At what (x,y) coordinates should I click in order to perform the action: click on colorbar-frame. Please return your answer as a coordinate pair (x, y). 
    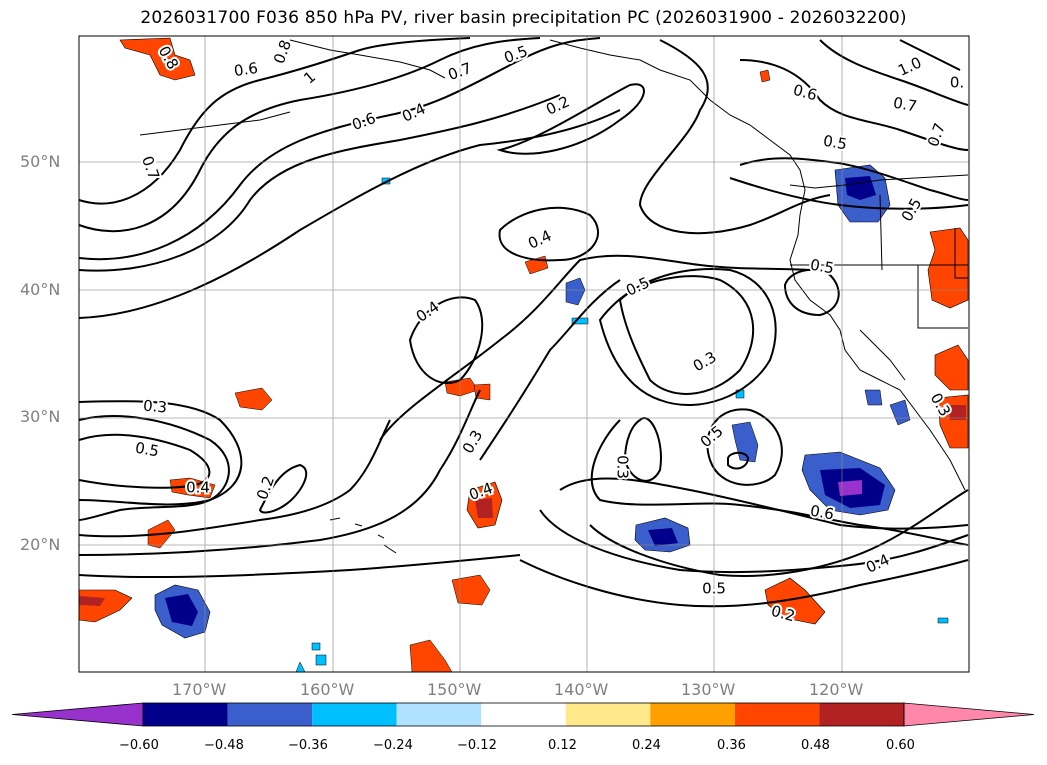
    Looking at the image, I should click on (523, 714).